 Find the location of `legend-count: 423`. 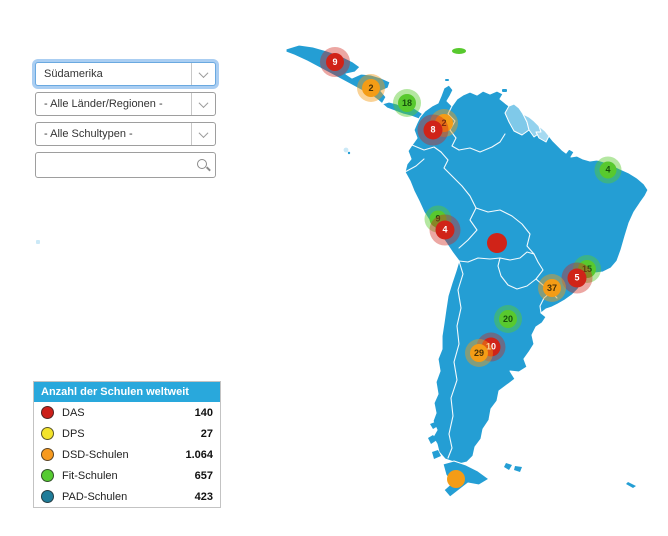

legend-count: 423 is located at coordinates (203, 496).